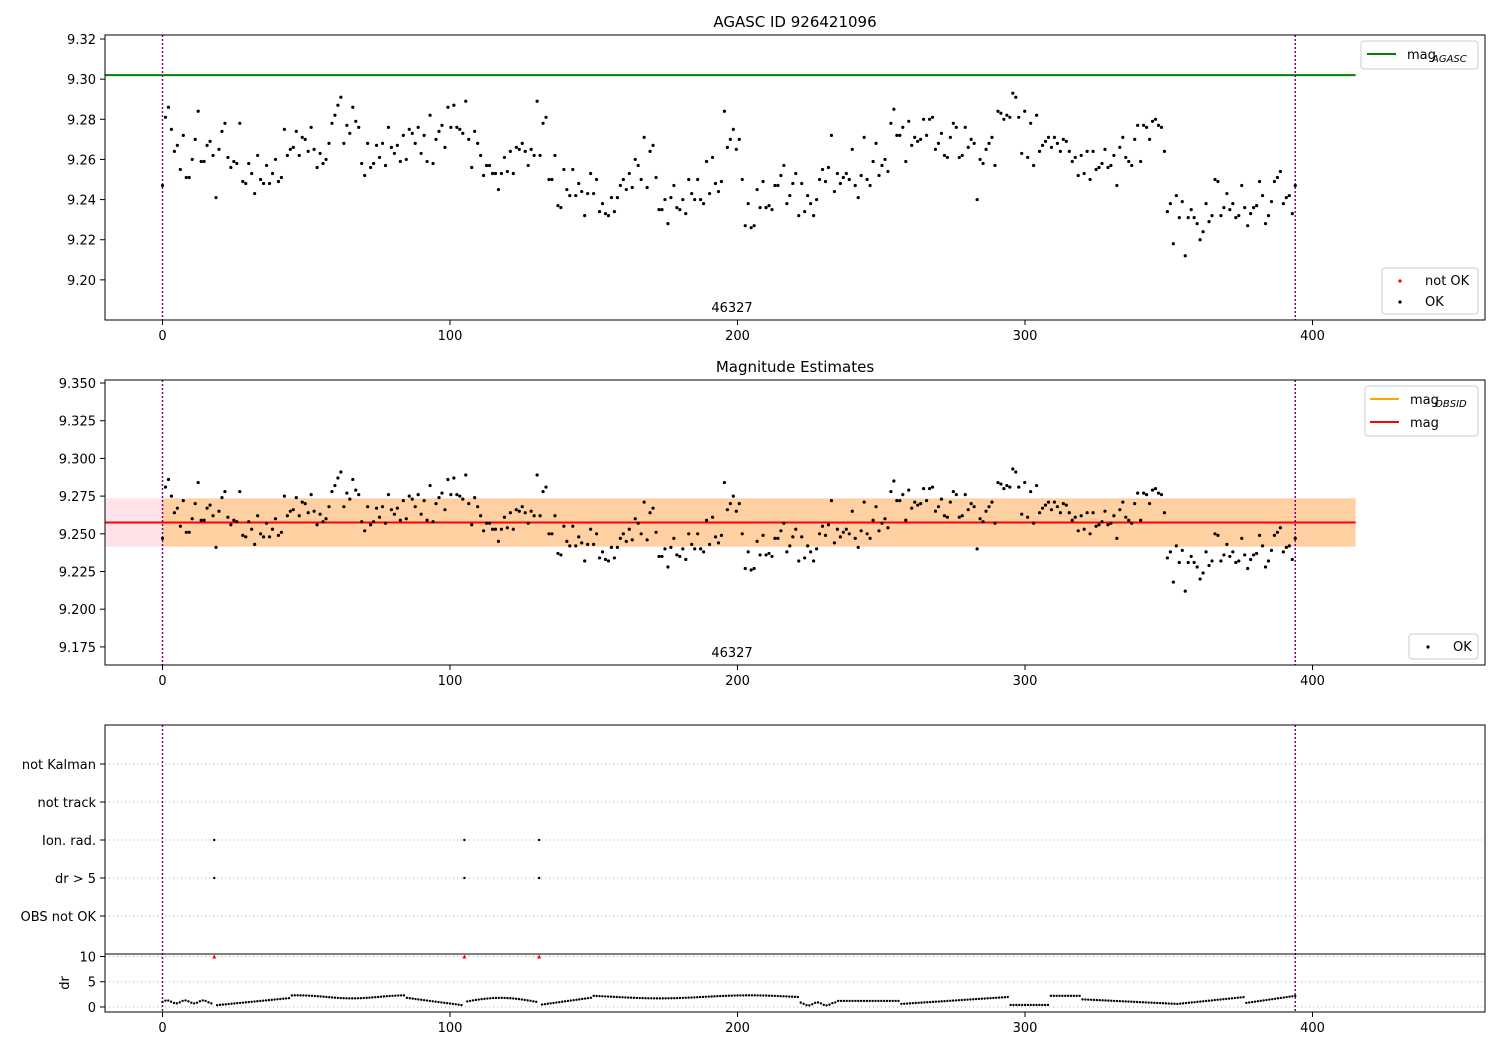 The image size is (1500, 1050). What do you see at coordinates (1025, 336) in the screenshot?
I see `p1-xtick-label-300: 300` at bounding box center [1025, 336].